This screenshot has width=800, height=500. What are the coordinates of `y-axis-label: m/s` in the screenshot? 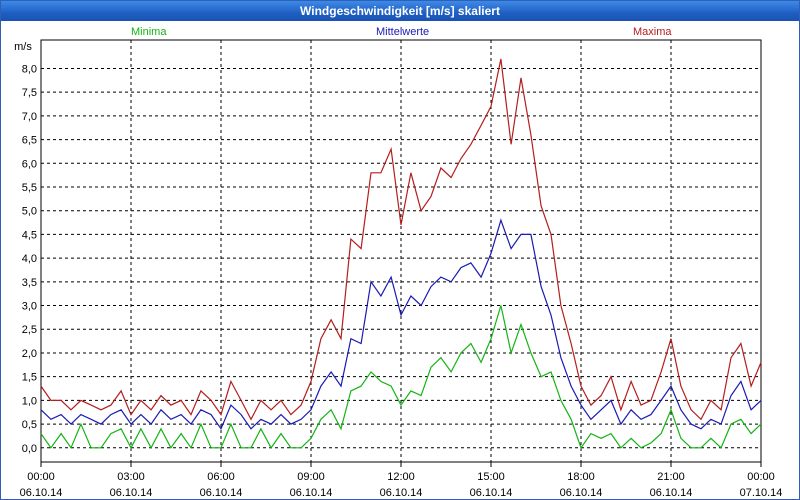 It's located at (23, 47).